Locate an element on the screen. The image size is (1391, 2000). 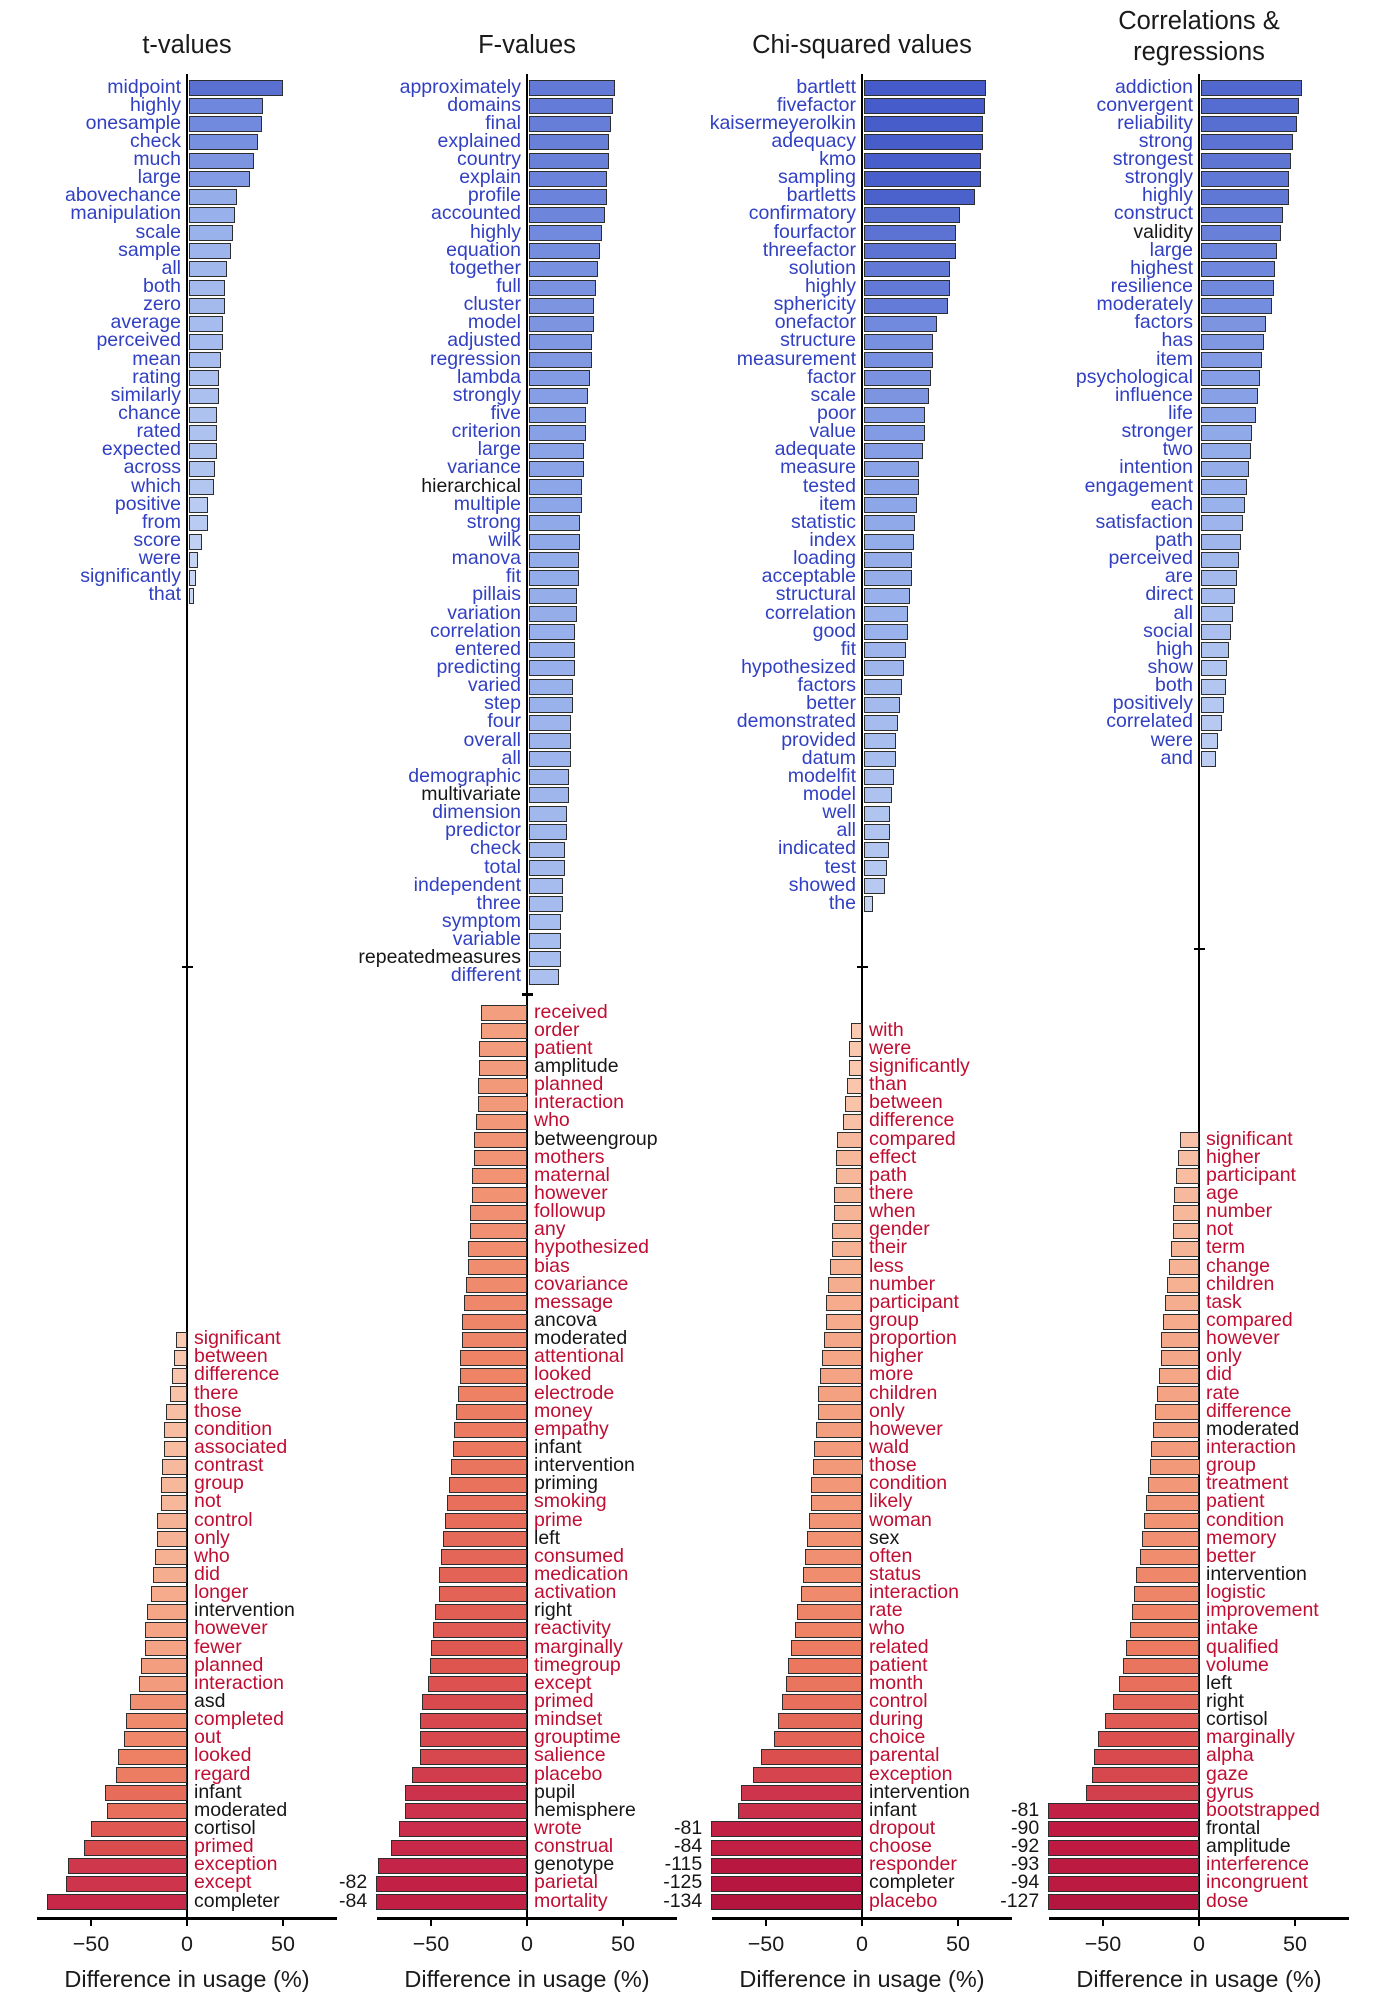
bar-label: accounted is located at coordinates (476, 213).